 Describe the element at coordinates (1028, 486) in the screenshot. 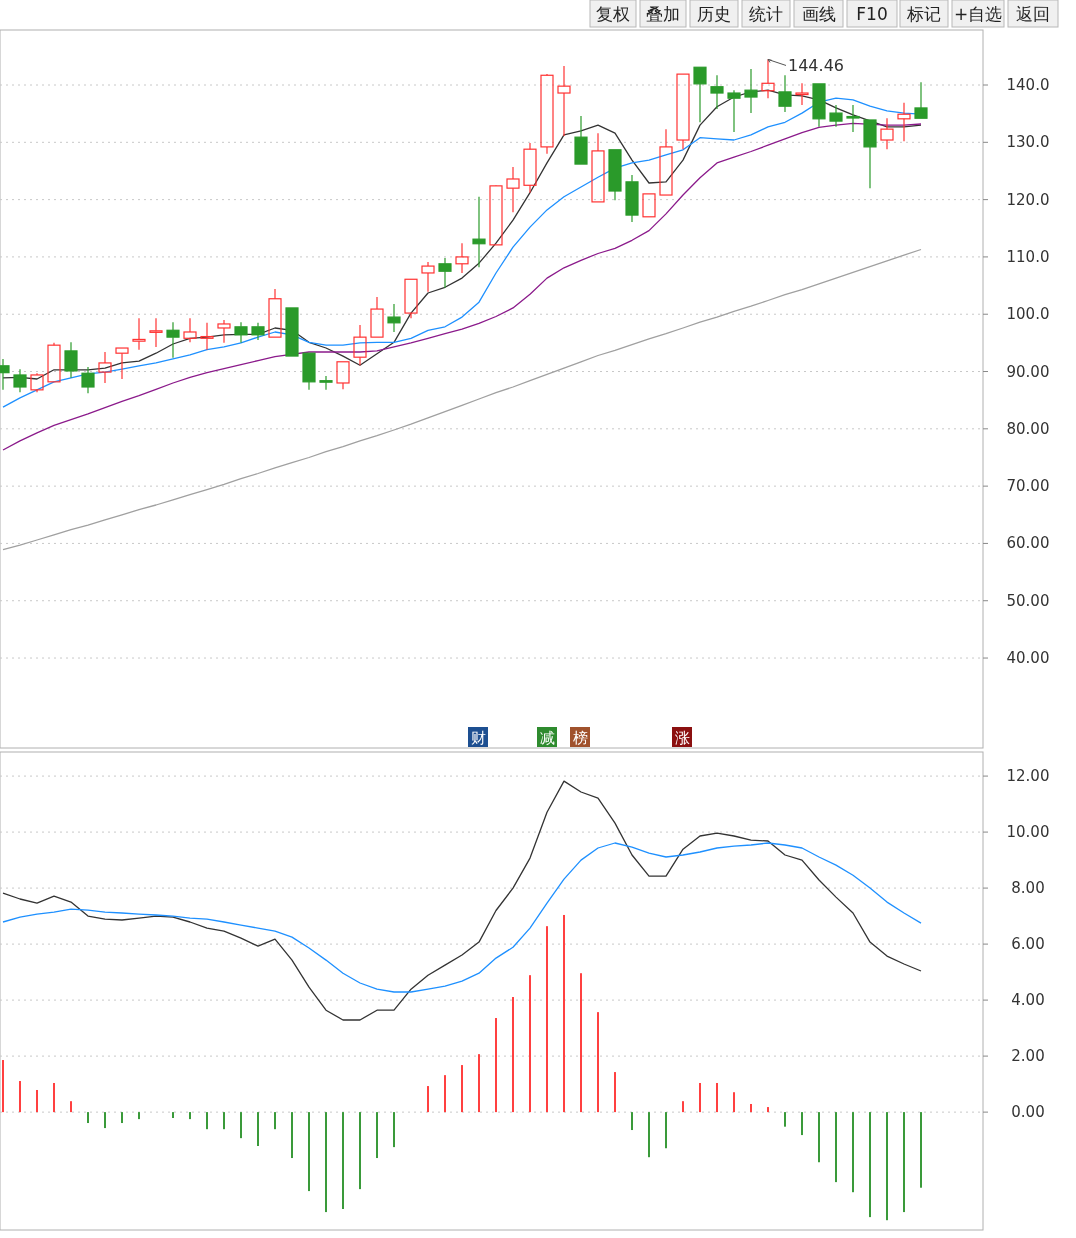

I see `y-tick-label: 70.00` at that location.